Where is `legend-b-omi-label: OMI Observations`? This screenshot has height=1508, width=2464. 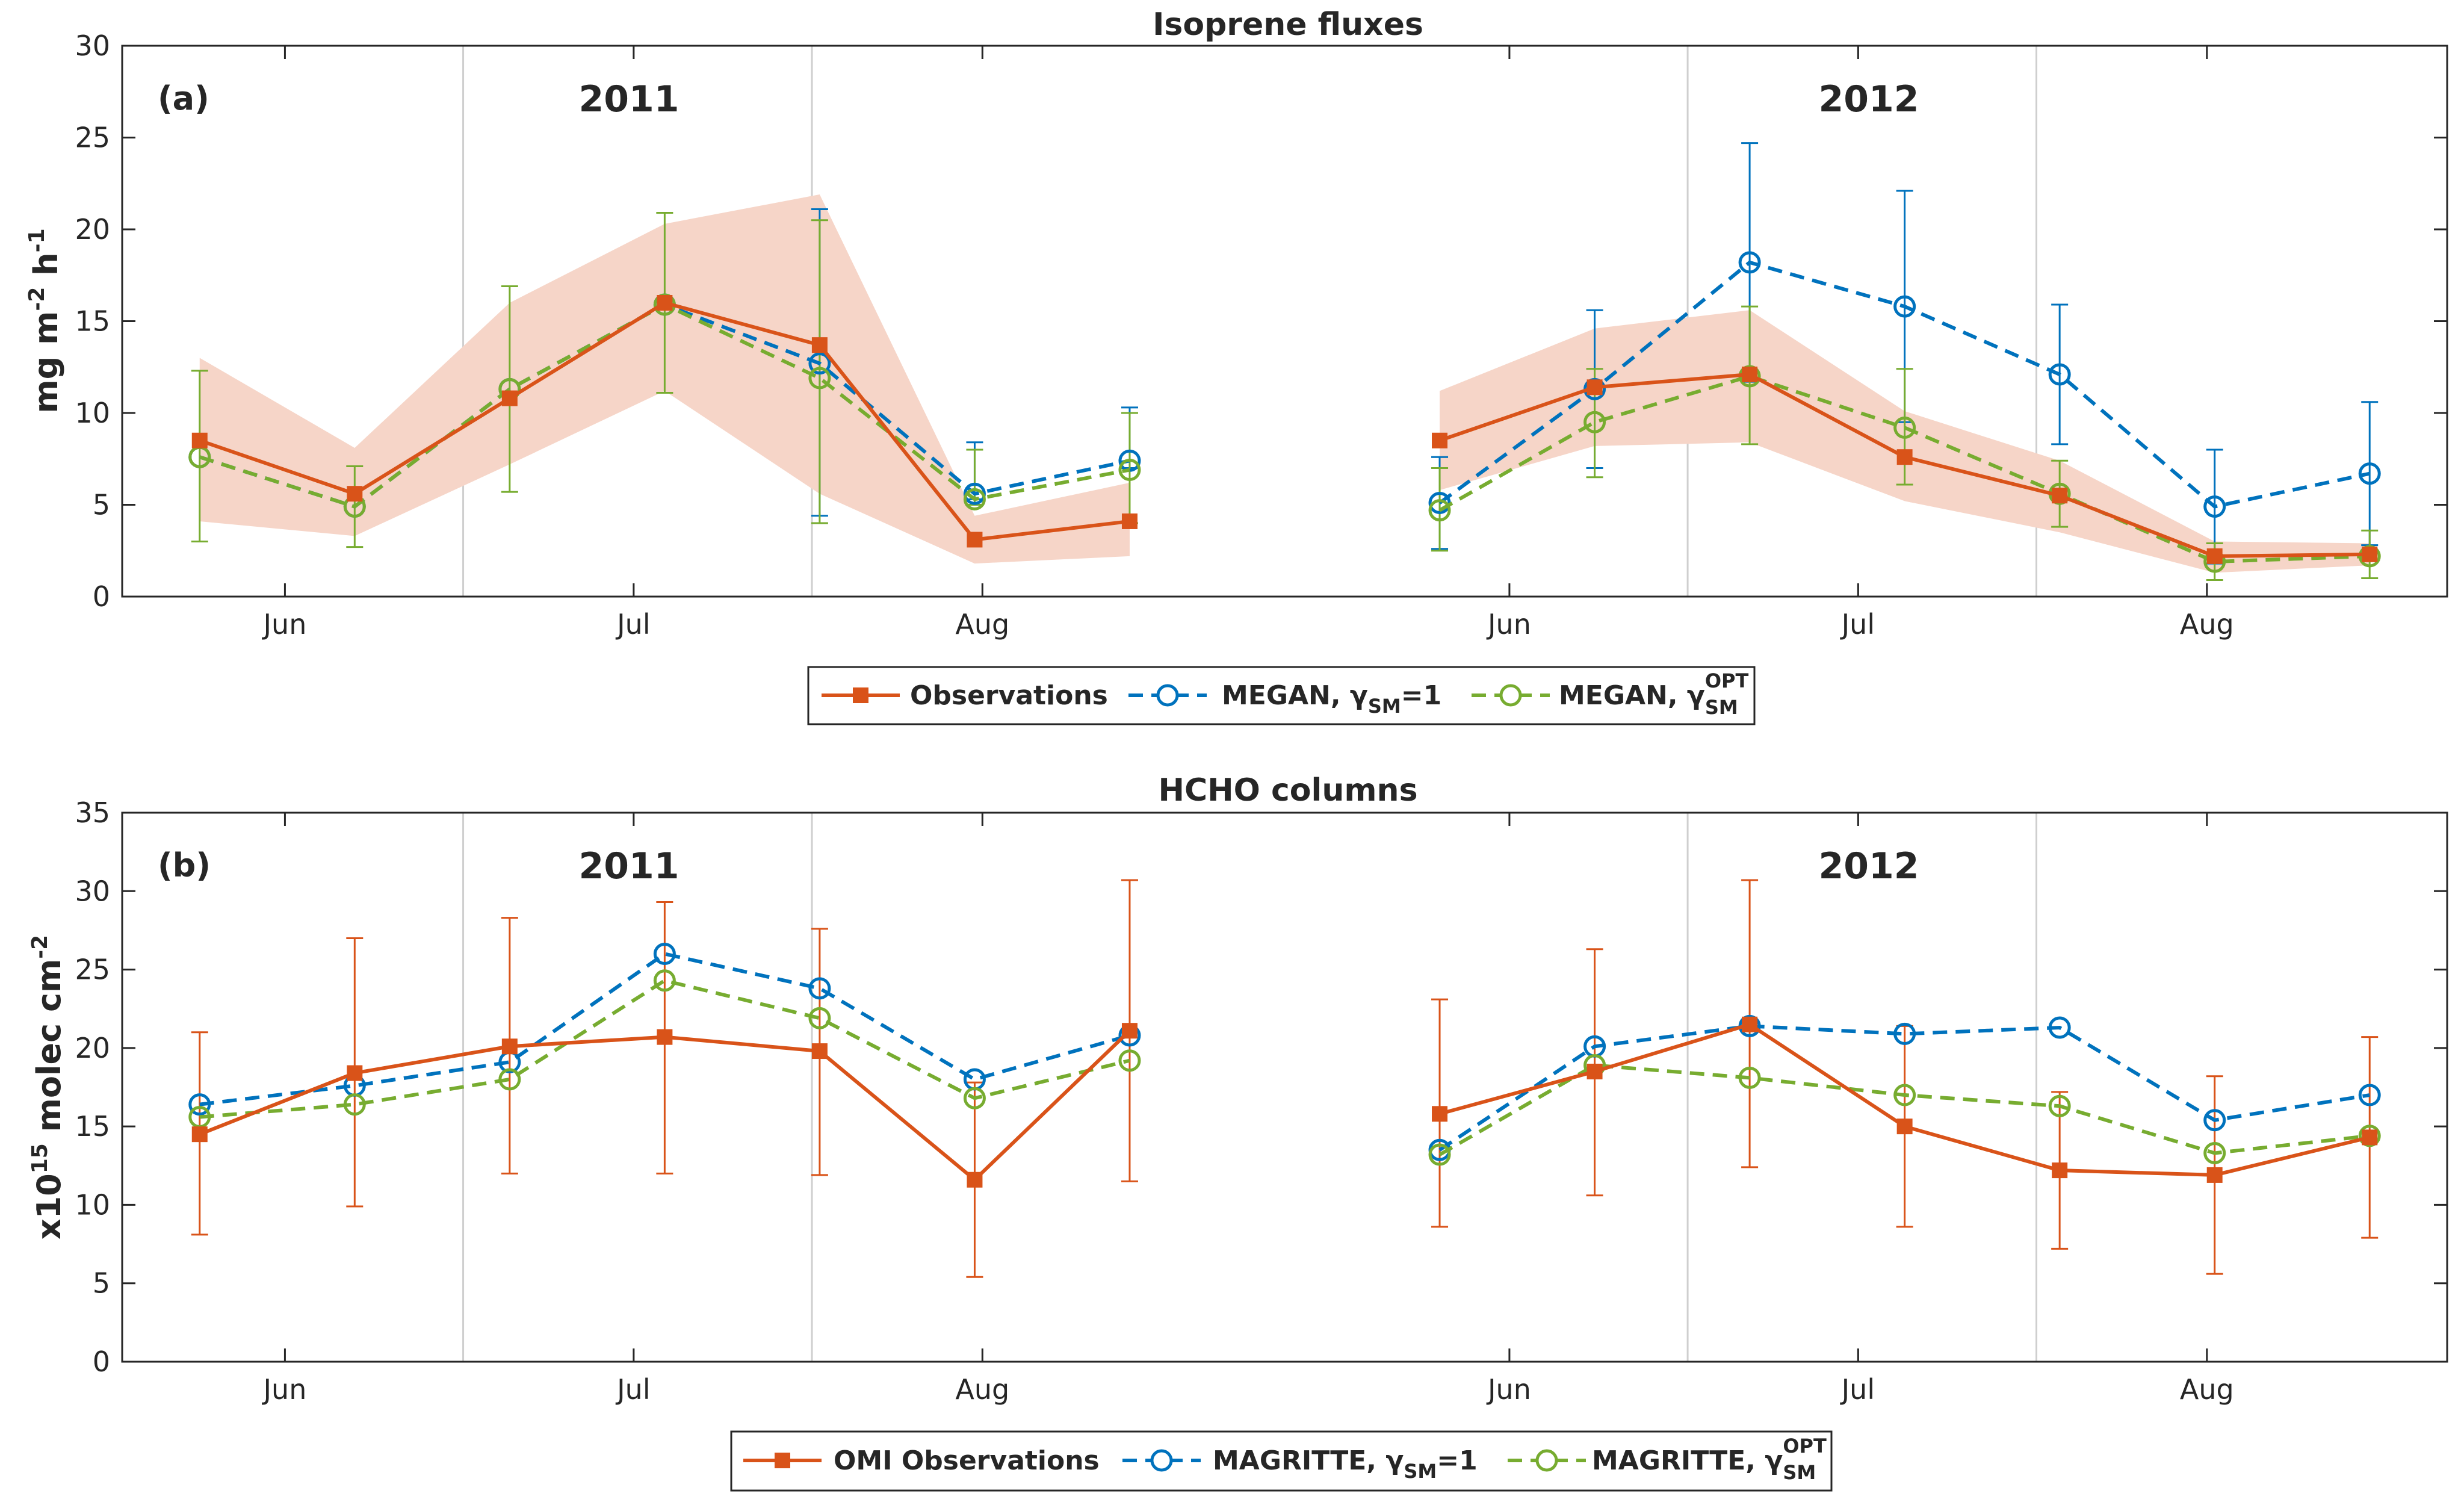
legend-b-omi-label: OMI Observations is located at coordinates (967, 1461).